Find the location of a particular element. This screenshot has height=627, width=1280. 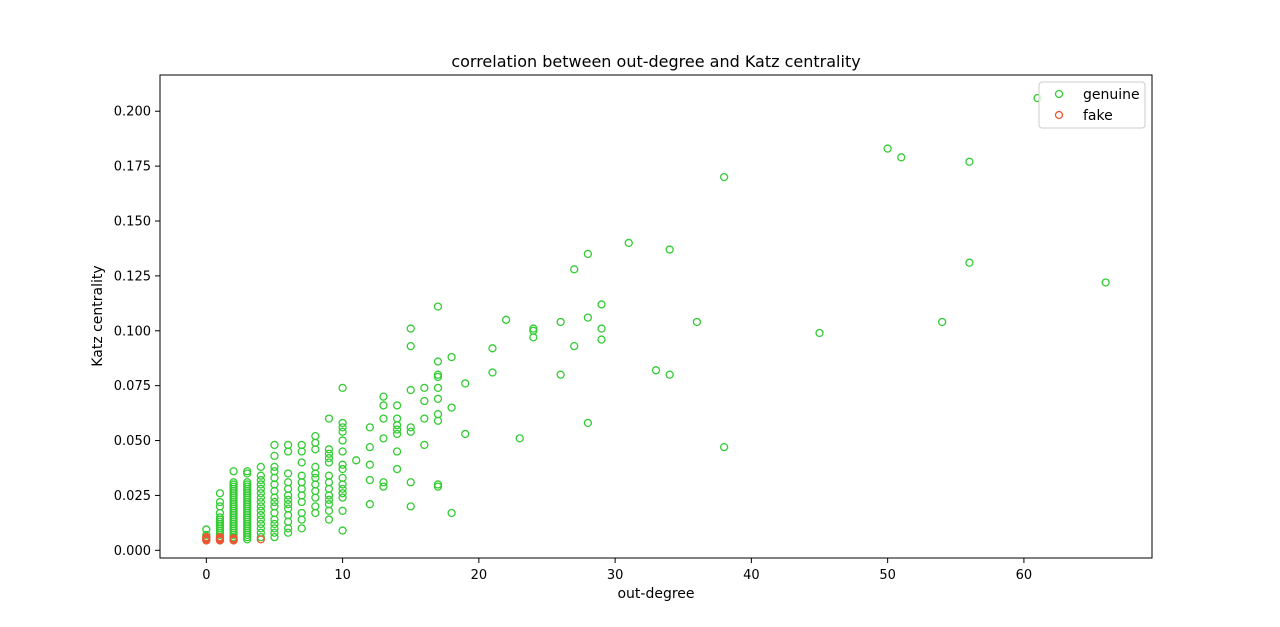

x-tick-label-6: 60 is located at coordinates (1024, 575).